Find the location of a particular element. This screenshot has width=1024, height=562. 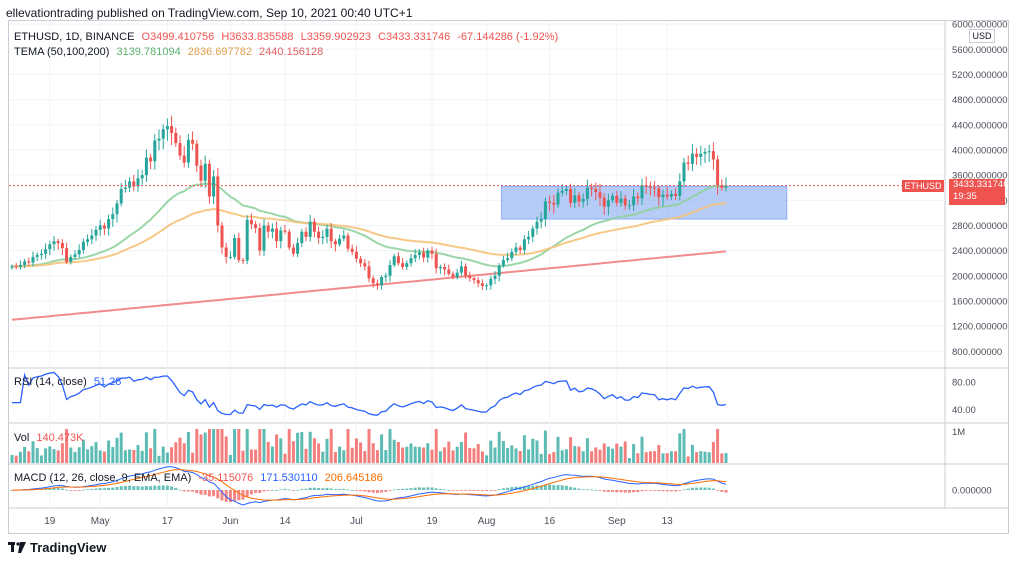

tema-label: TEMA (50,100,200) is located at coordinates (62, 52).